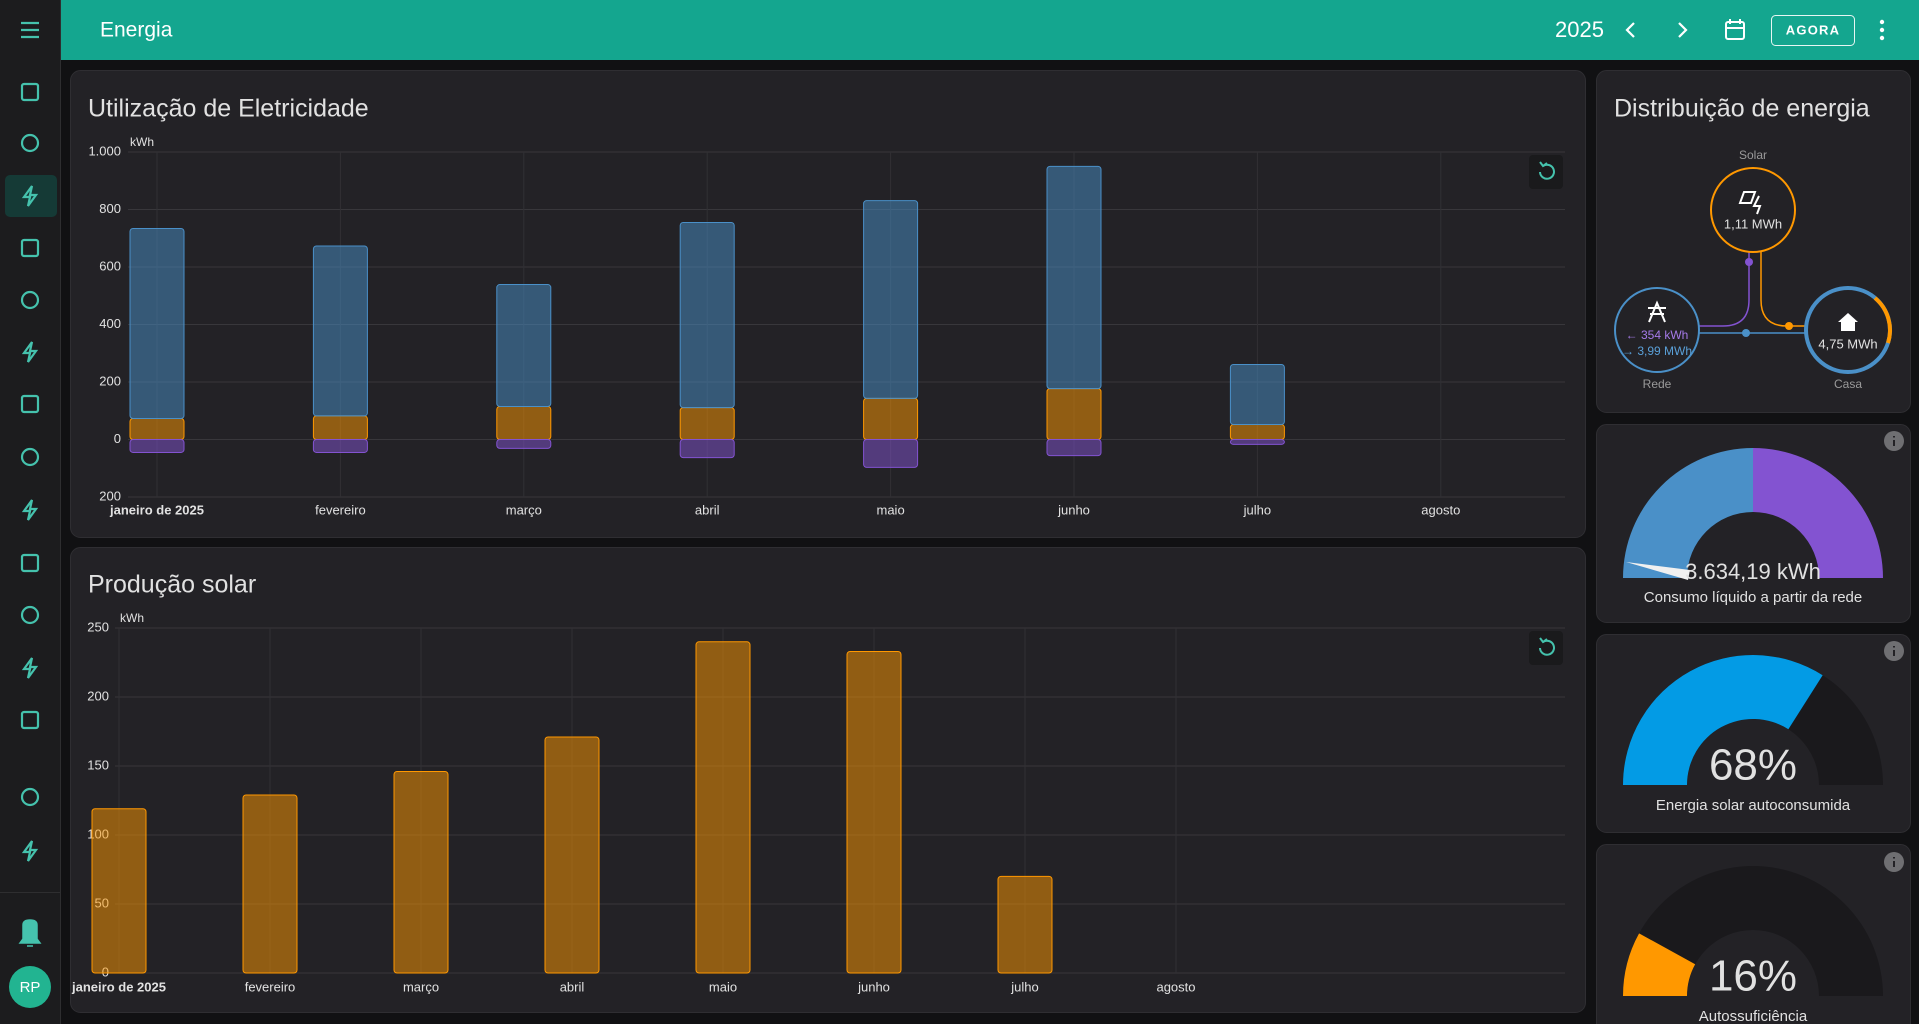 This screenshot has width=1919, height=1024. I want to click on gauge-value: 68%, so click(1753, 765).